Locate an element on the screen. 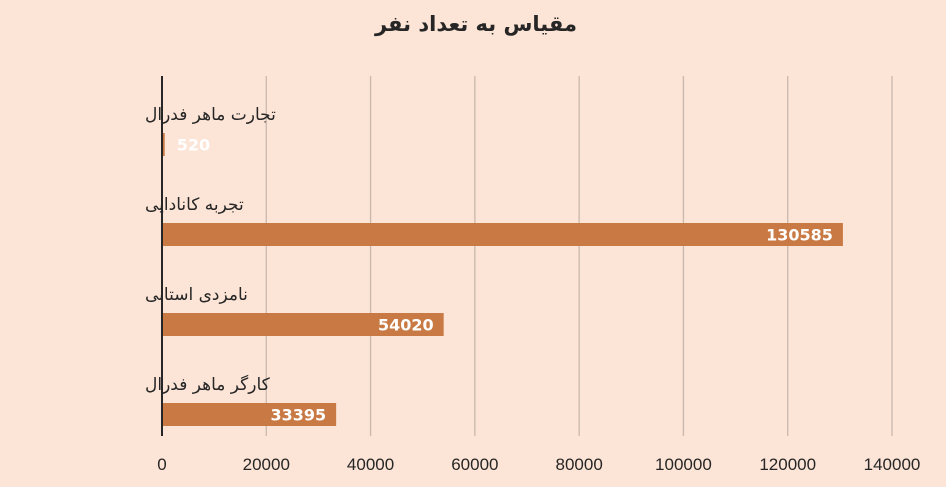 This screenshot has width=946, height=487. category-label: کارگر ماهر فدرال is located at coordinates (208, 384).